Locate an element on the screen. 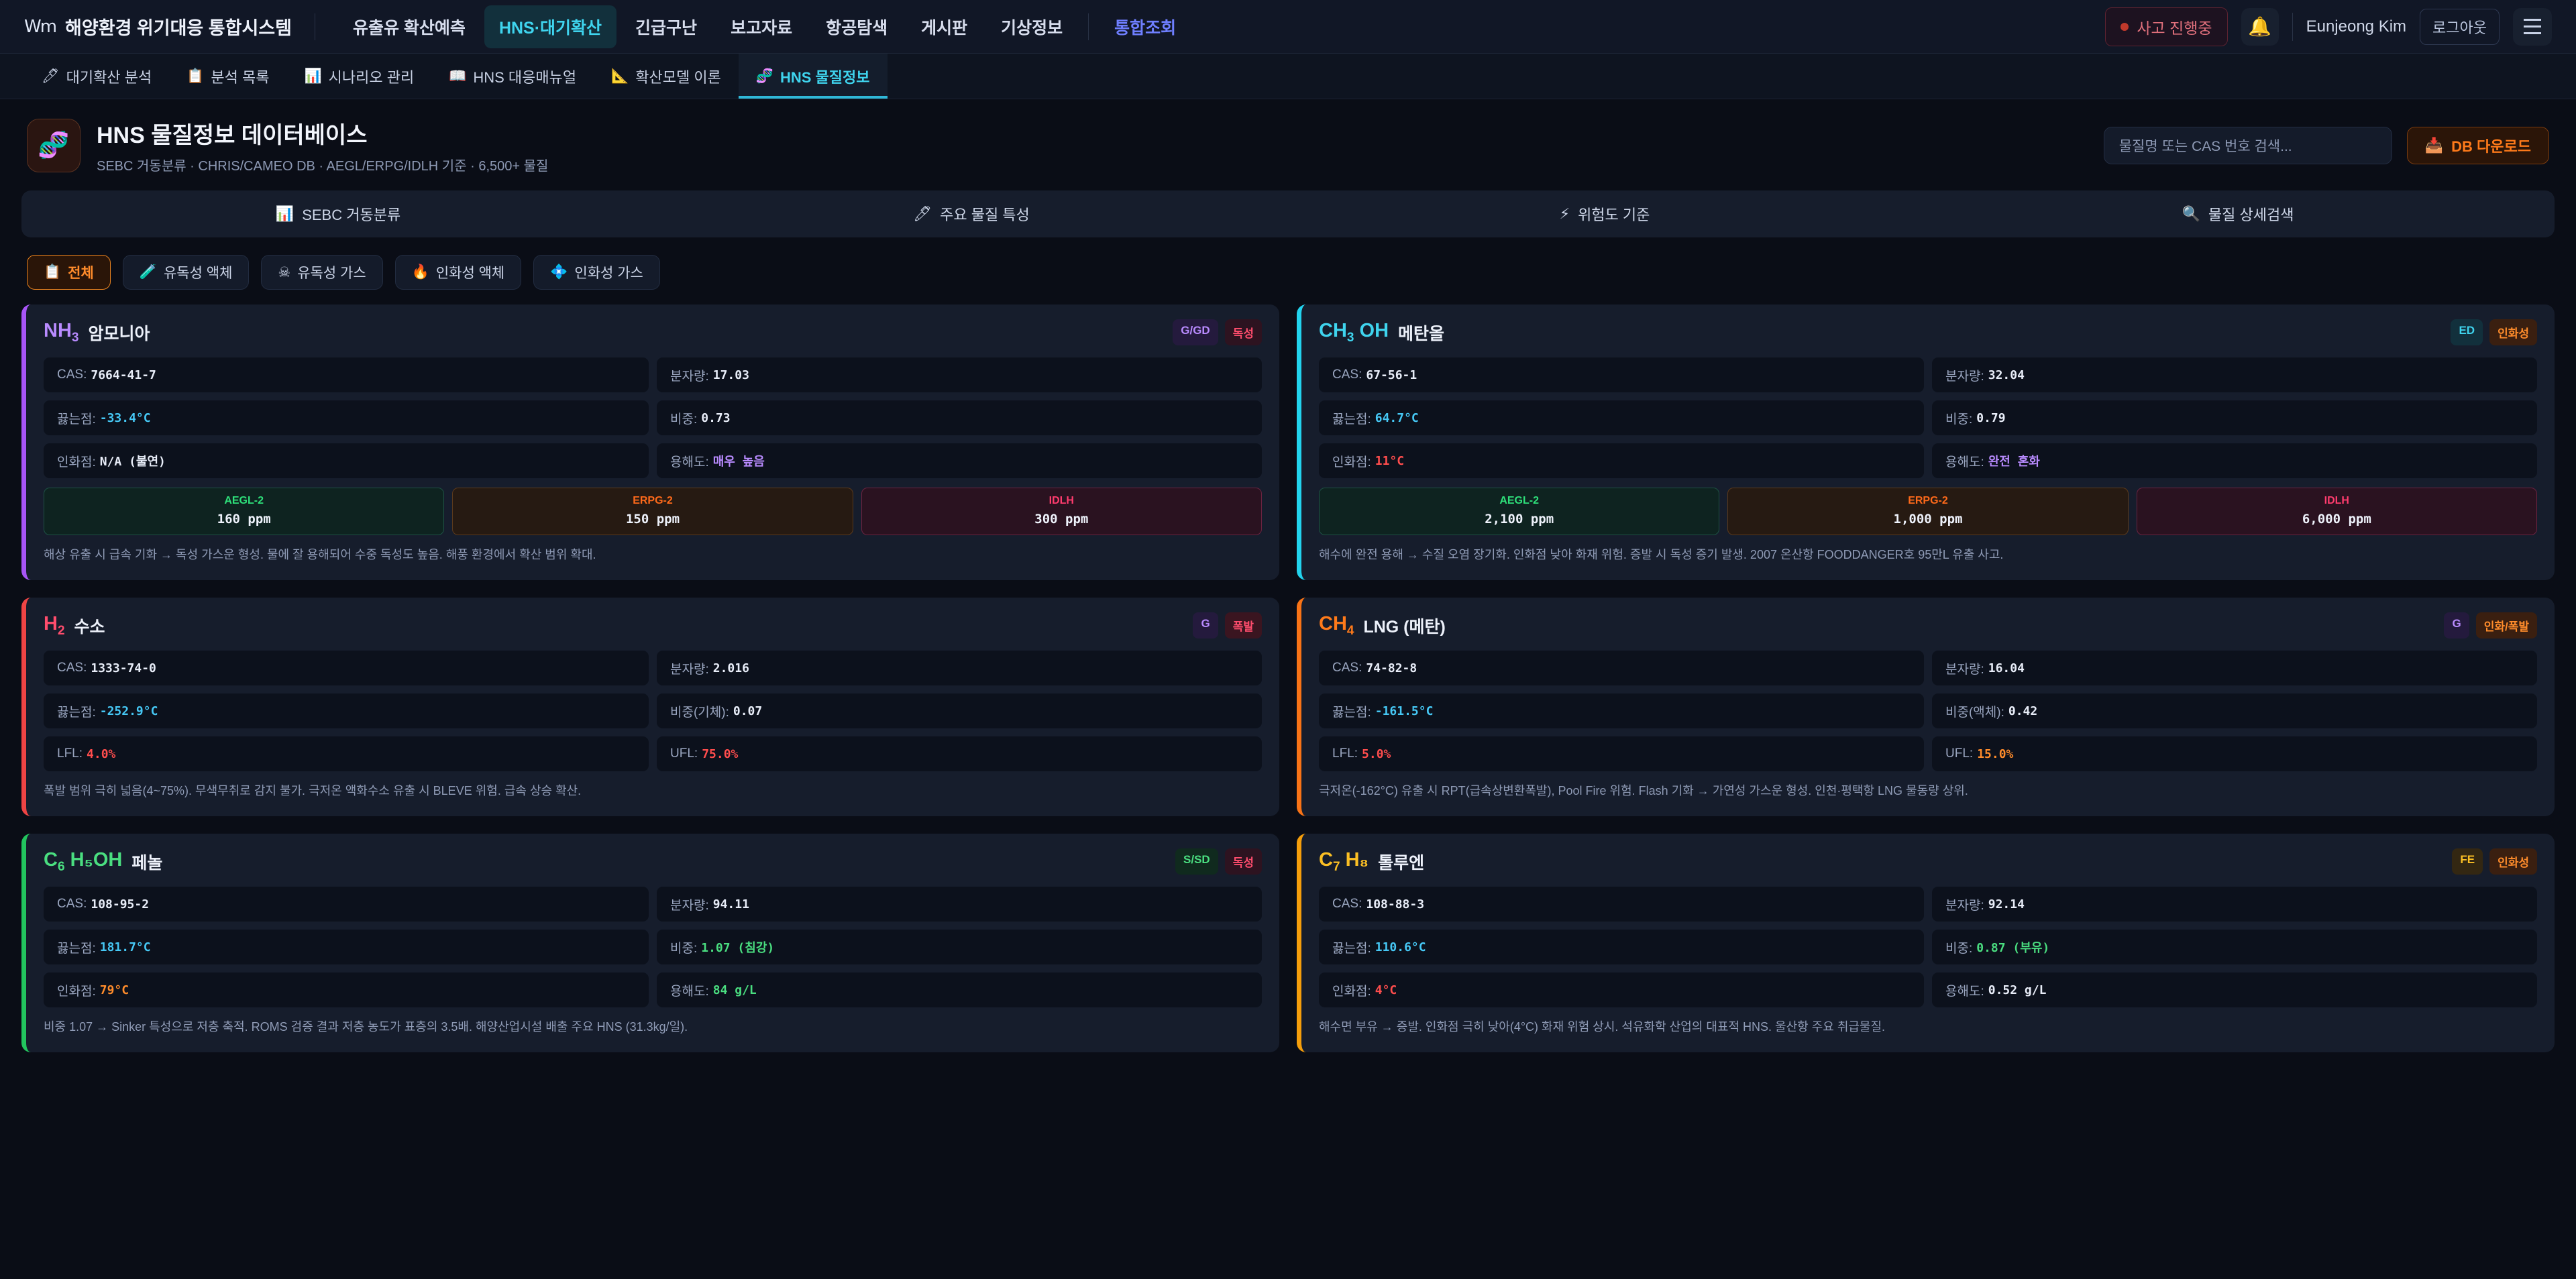 The height and width of the screenshot is (1279, 2576). main-menu-item-4: 항공탐색 is located at coordinates (857, 28).